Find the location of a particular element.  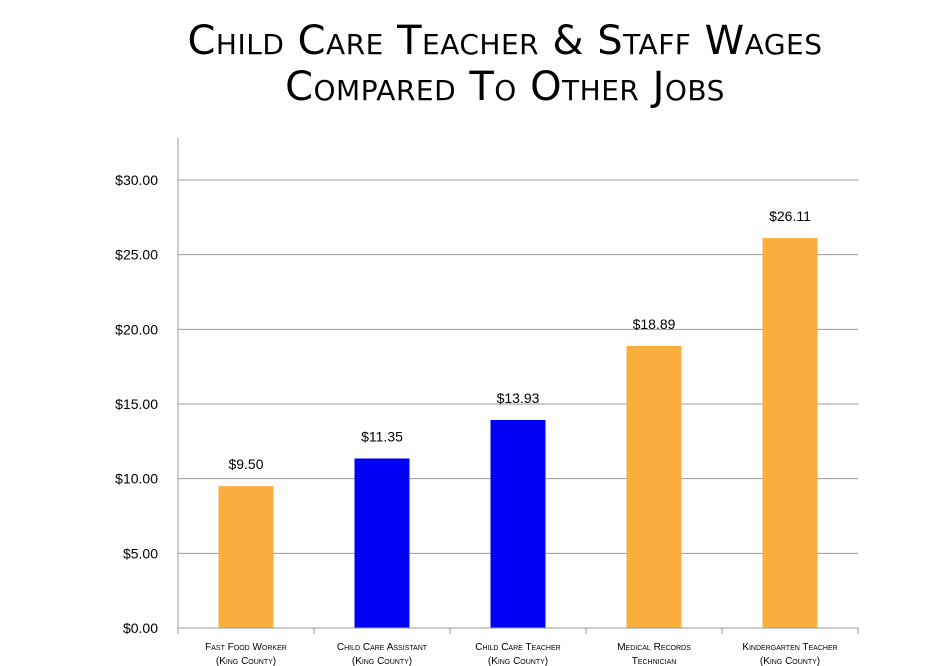

y-tick-label: $5.00 is located at coordinates (140, 553).